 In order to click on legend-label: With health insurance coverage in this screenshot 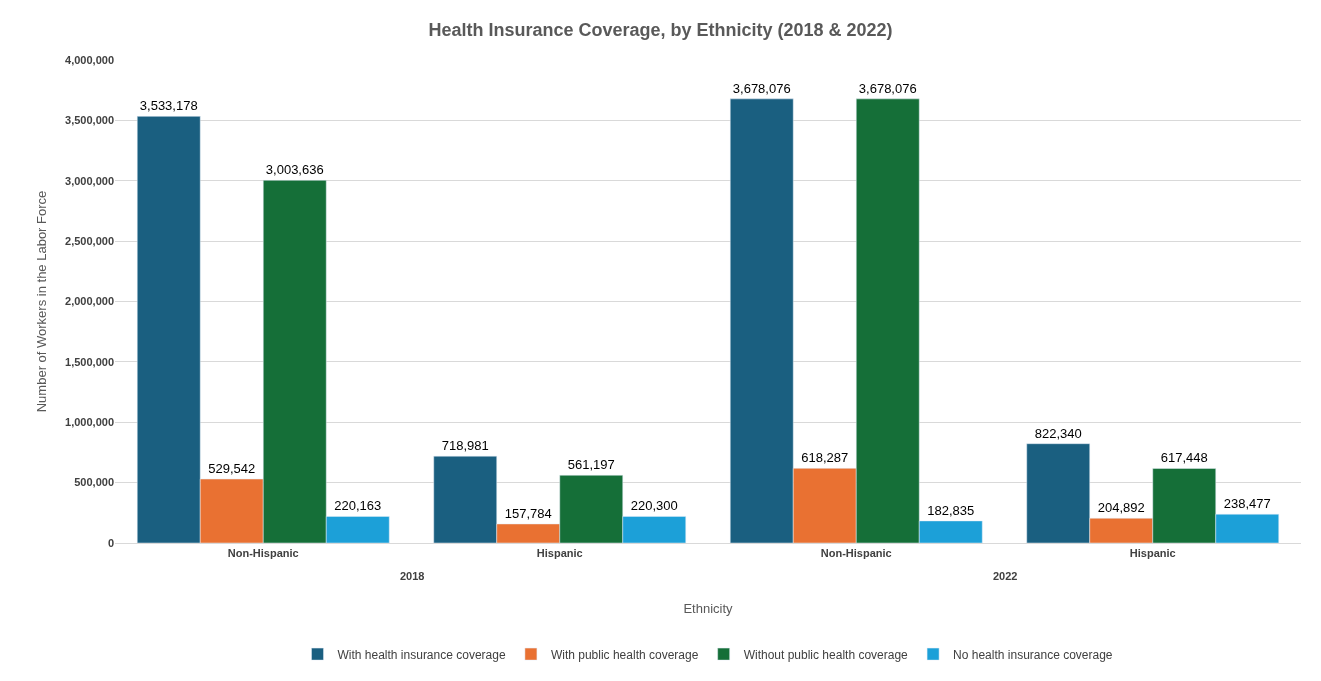, I will do `click(421, 654)`.